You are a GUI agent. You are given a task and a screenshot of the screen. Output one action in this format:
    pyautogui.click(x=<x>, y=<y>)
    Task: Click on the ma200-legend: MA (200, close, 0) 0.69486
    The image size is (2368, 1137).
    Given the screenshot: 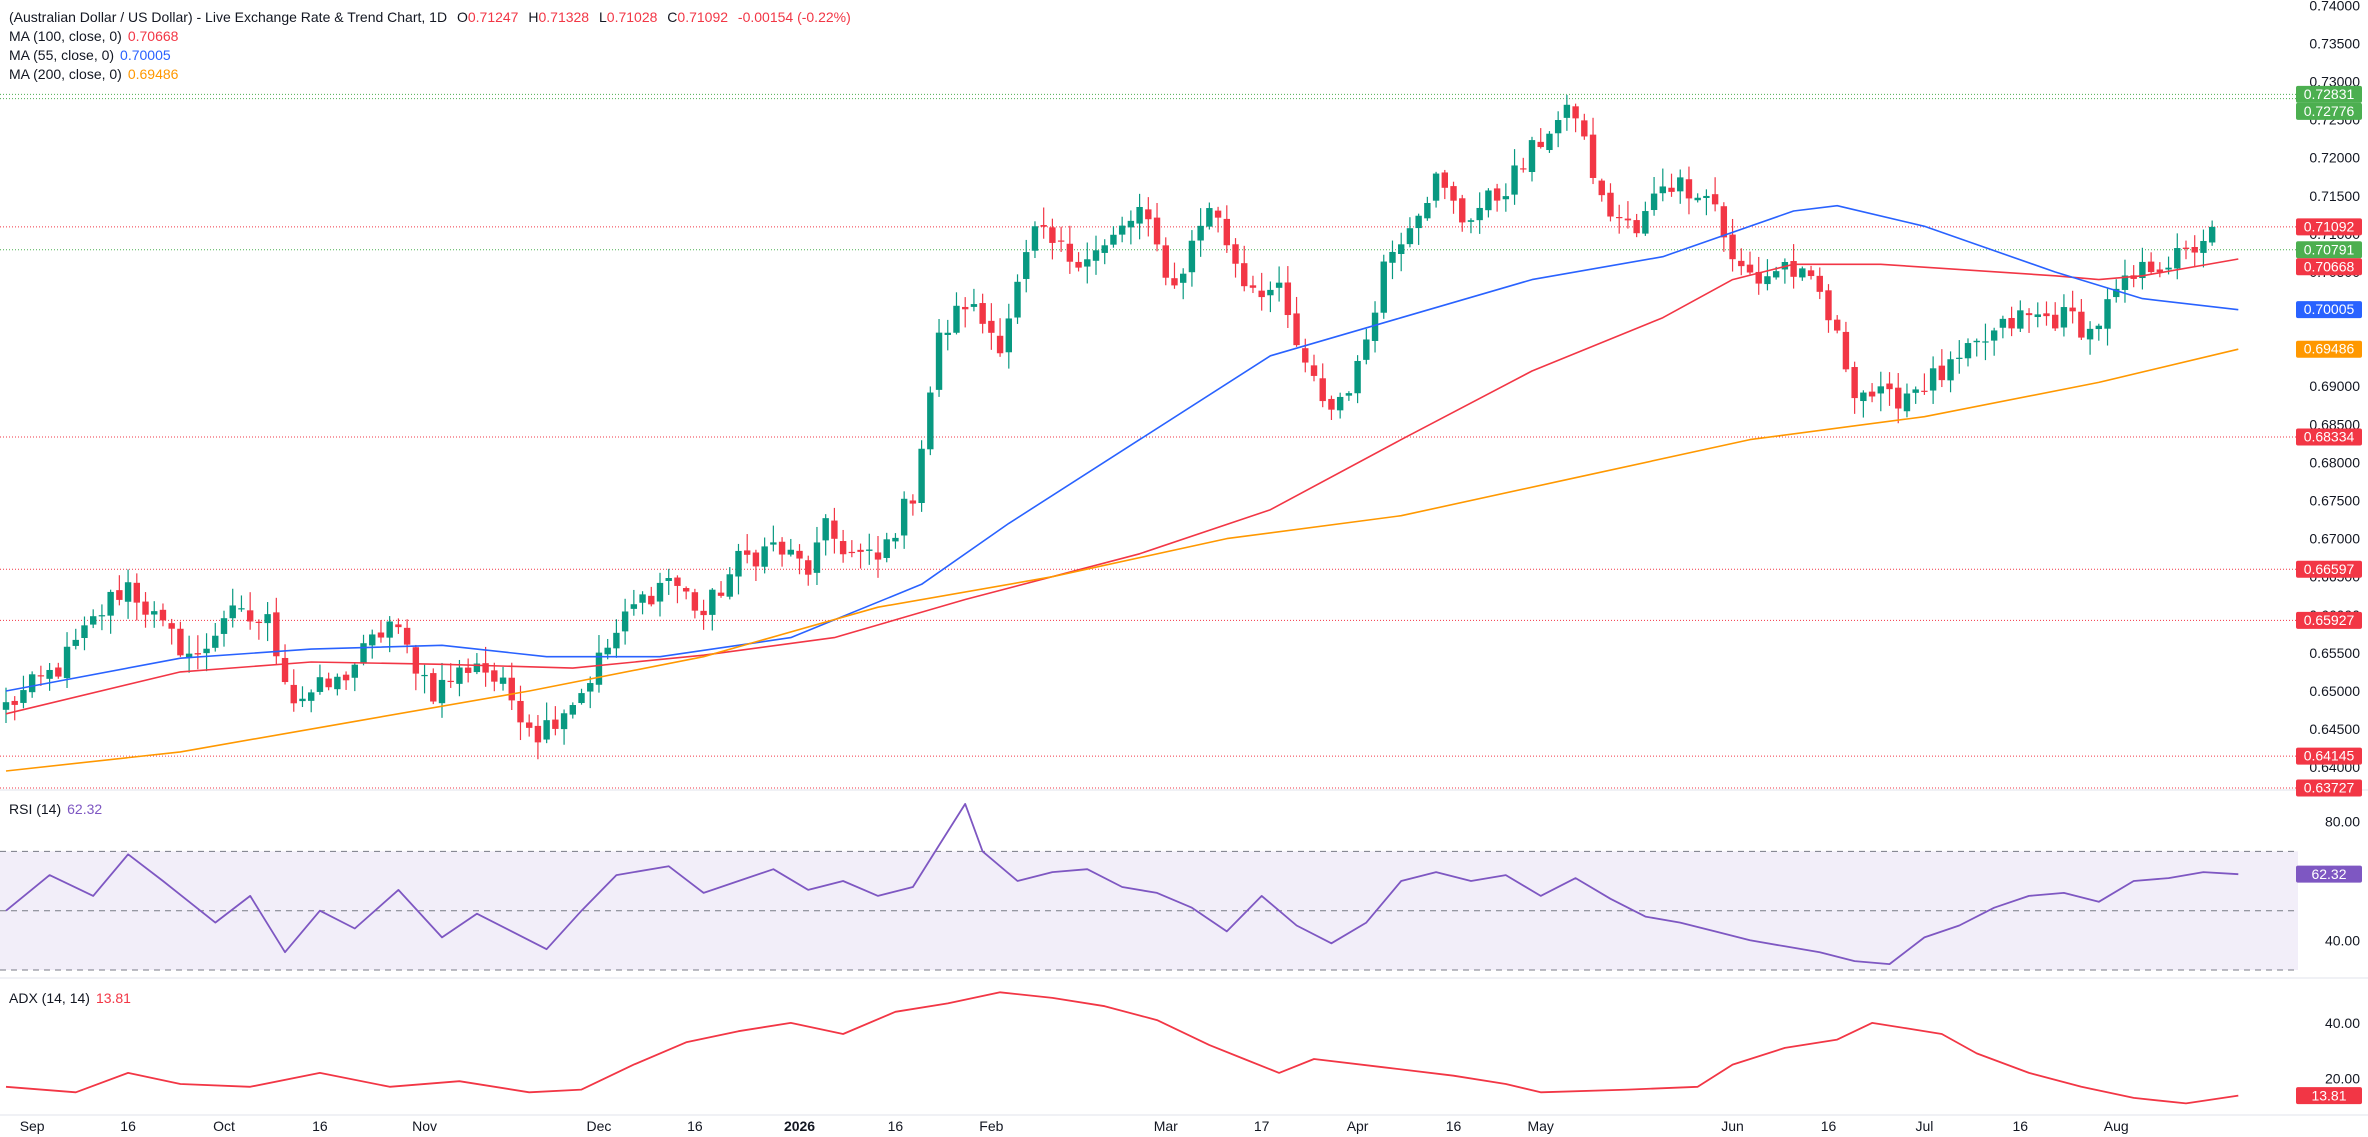 What is the action you would take?
    pyautogui.click(x=94, y=74)
    